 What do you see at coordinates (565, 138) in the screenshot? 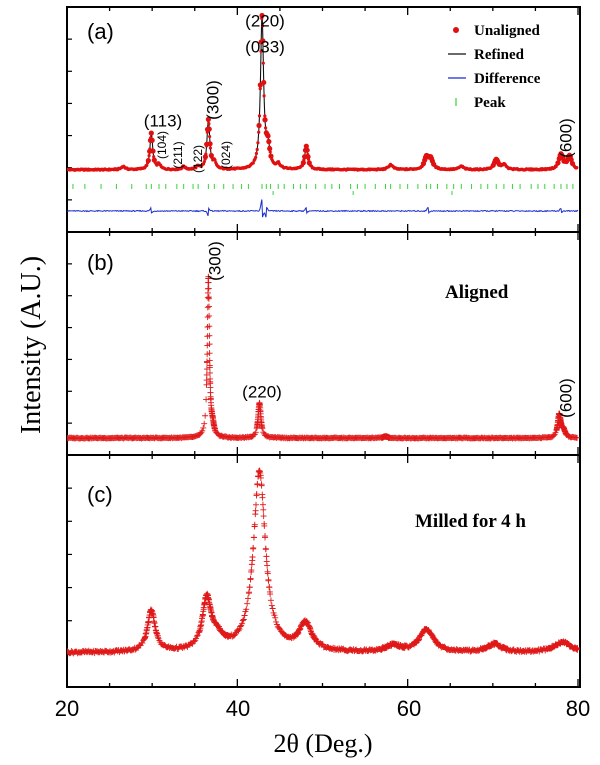
I see `peak-annotation: (600)` at bounding box center [565, 138].